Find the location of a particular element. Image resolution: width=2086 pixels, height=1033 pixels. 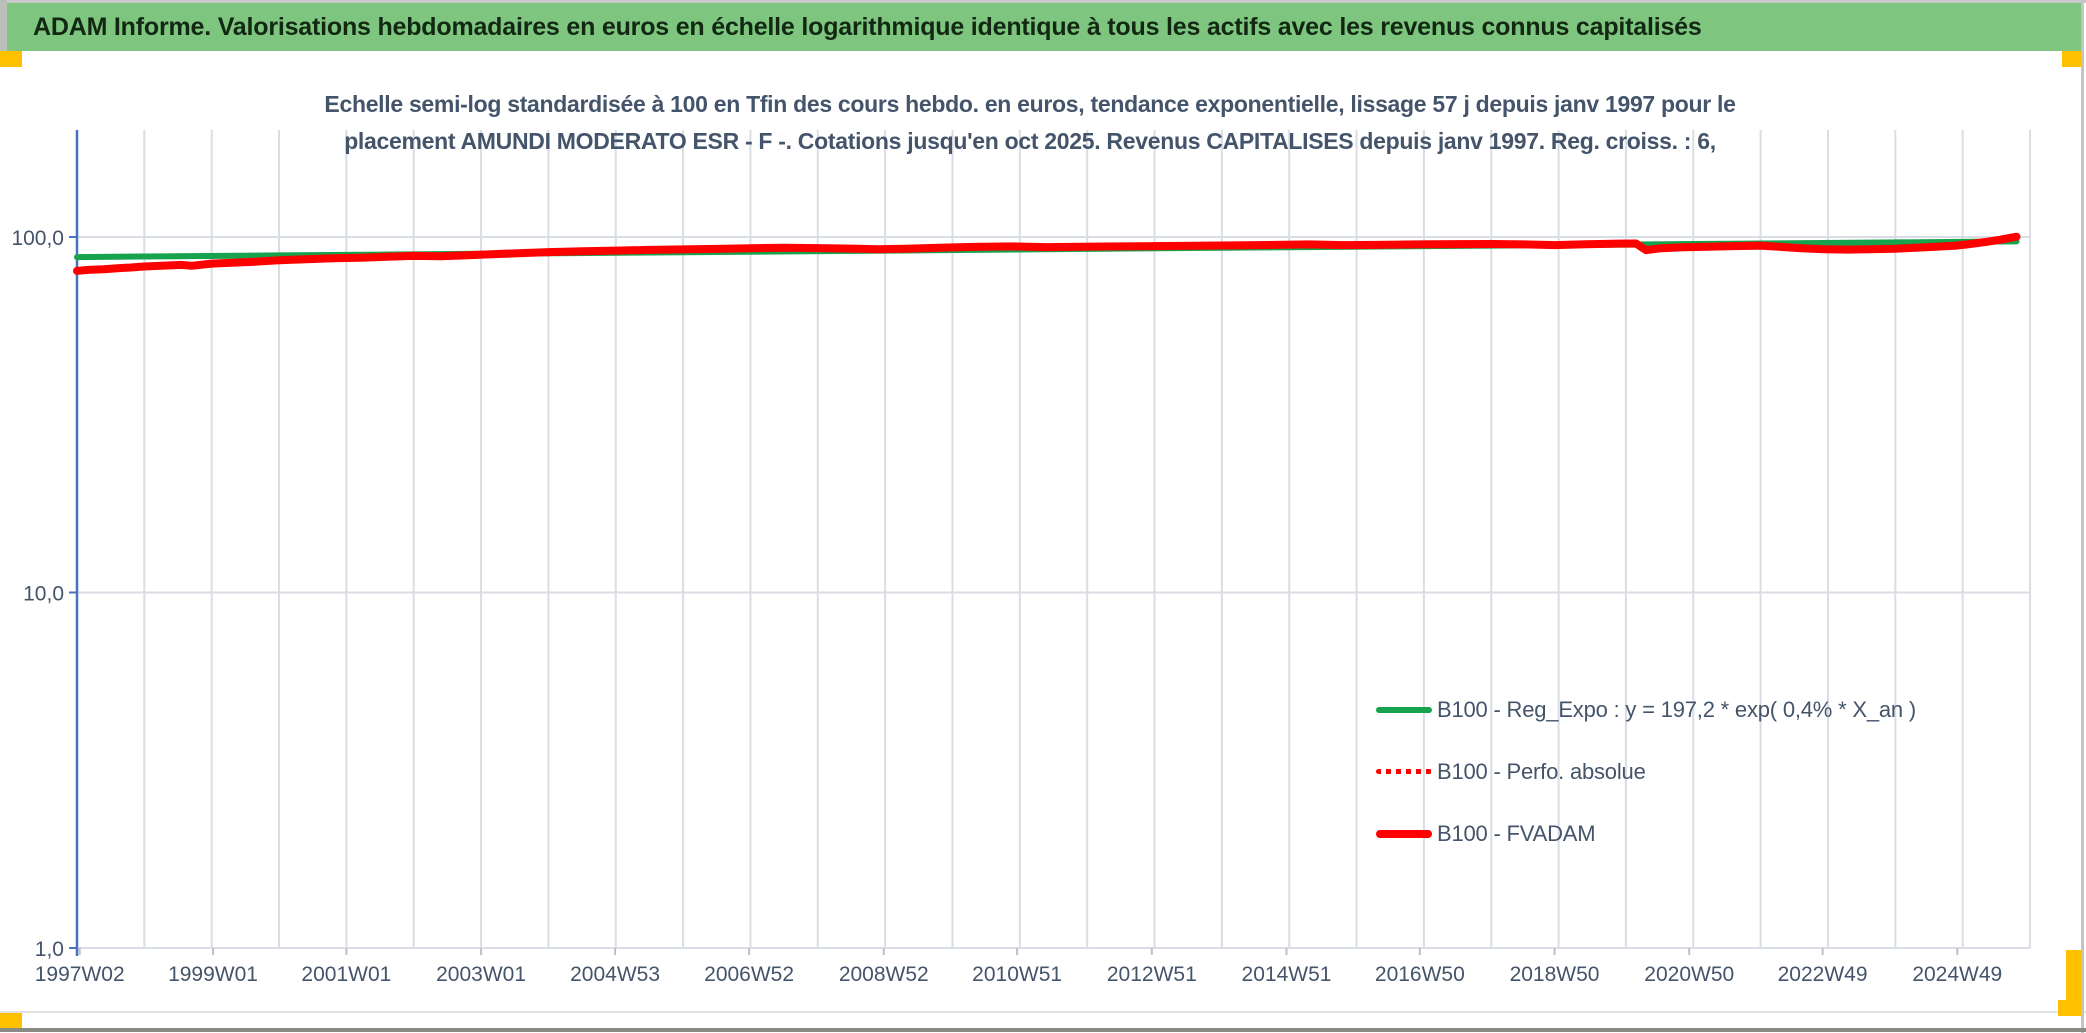

legend-label-fvadam: B100 - FVADAM is located at coordinates (1516, 833).